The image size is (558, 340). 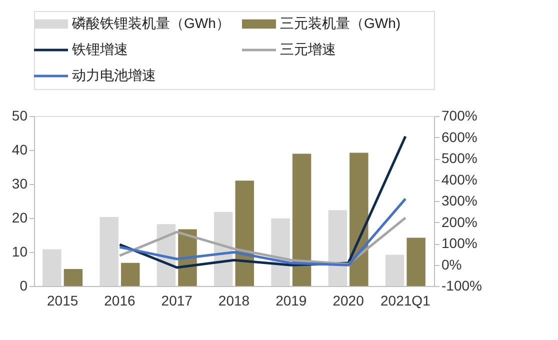 I want to click on y2-tick-label: 300%, so click(x=460, y=200).